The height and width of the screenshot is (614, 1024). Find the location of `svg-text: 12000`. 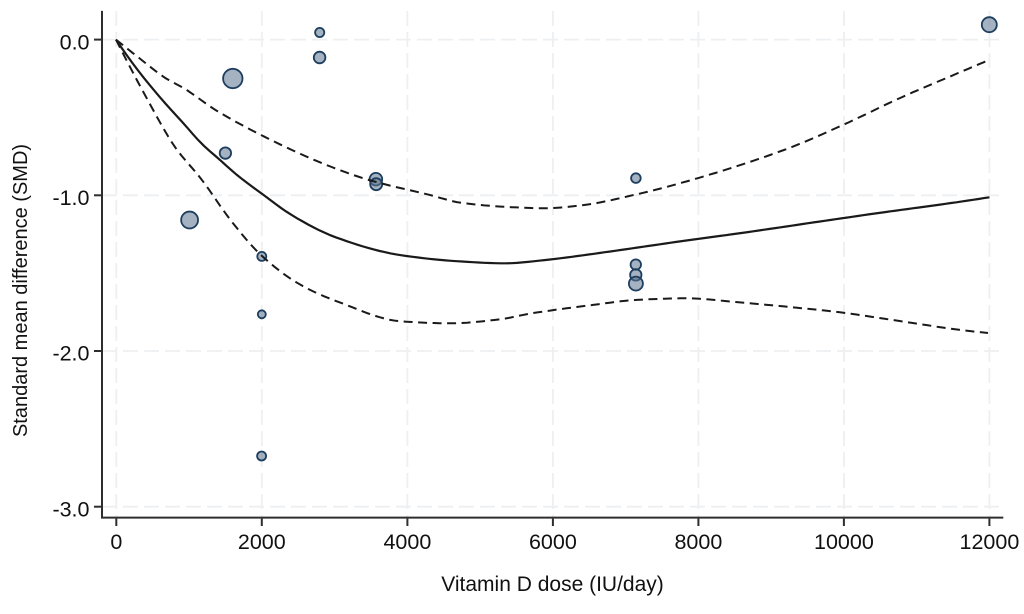

svg-text: 12000 is located at coordinates (990, 542).